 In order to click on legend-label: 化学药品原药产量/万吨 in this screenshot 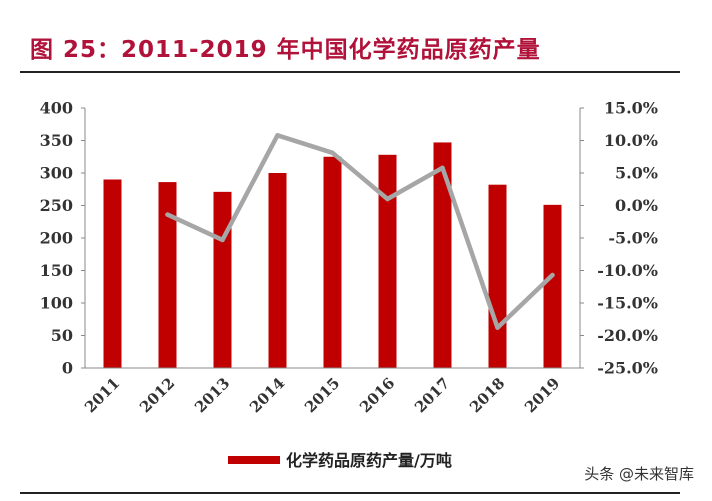, I will do `click(369, 460)`.